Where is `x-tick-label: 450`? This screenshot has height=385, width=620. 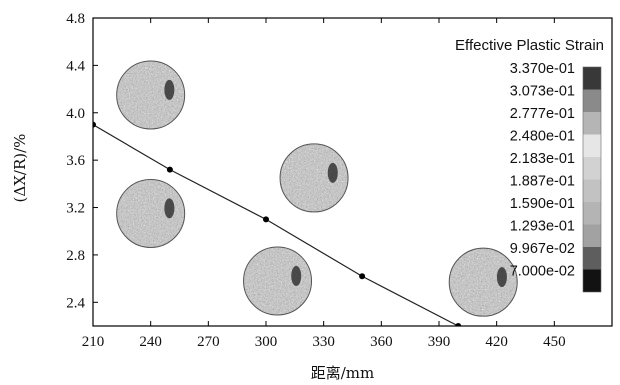
x-tick-label: 450 is located at coordinates (554, 342).